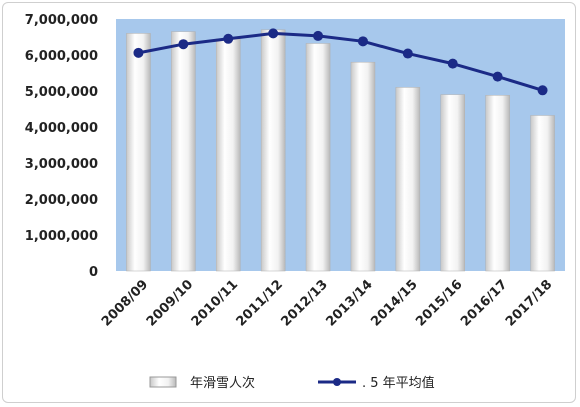  Describe the element at coordinates (61, 164) in the screenshot. I see `y-tick-label: 3,000,000` at that location.